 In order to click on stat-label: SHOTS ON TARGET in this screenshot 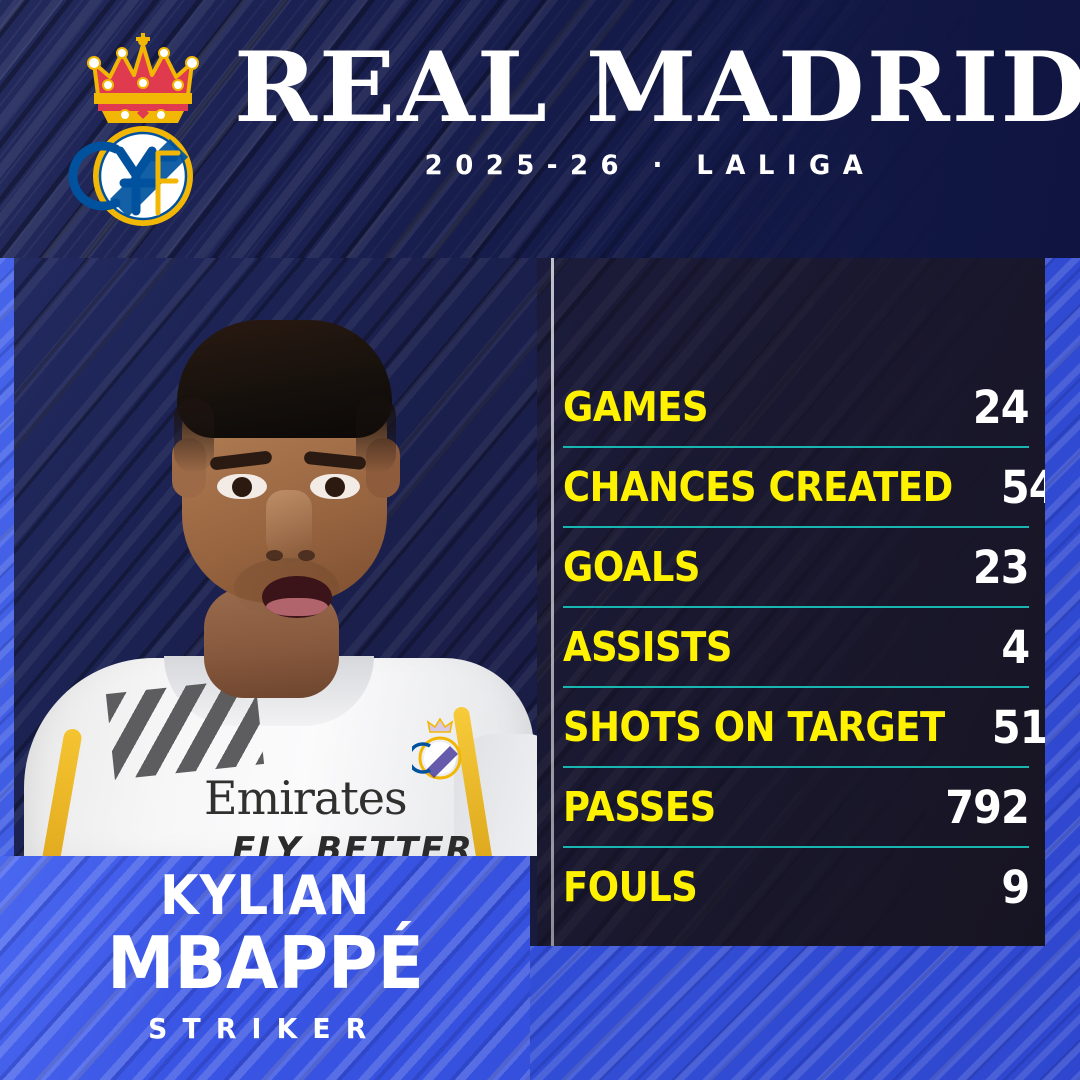, I will do `click(754, 727)`.